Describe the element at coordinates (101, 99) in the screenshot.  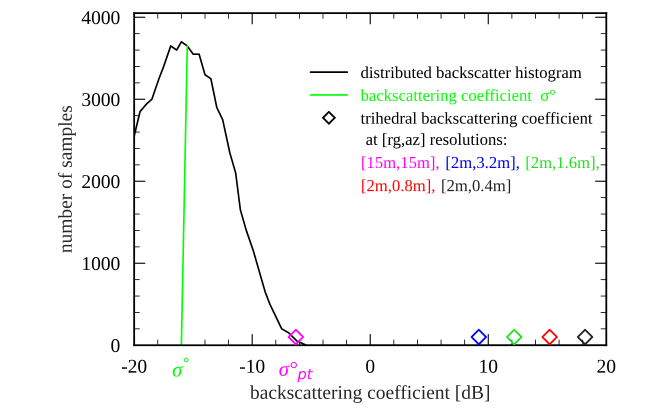
I see `y-tick-label: 3000` at that location.